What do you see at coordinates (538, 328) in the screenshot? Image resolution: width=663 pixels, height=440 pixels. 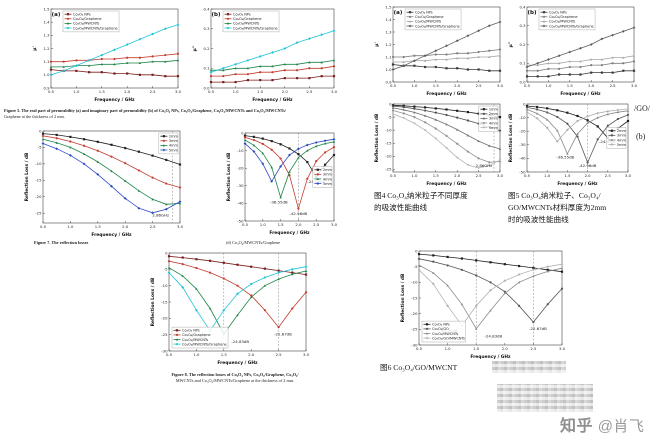 I see `svg-text: -22.67dB` at bounding box center [538, 328].